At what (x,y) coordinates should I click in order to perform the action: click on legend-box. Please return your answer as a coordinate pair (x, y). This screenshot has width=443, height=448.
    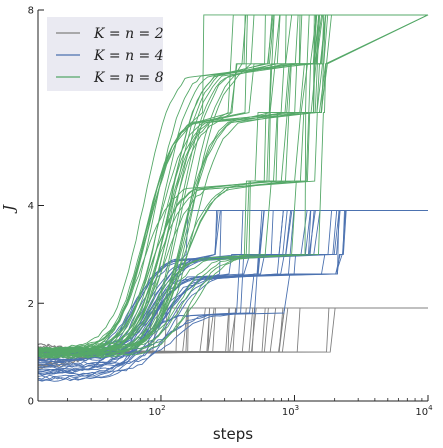
    Looking at the image, I should click on (105, 54).